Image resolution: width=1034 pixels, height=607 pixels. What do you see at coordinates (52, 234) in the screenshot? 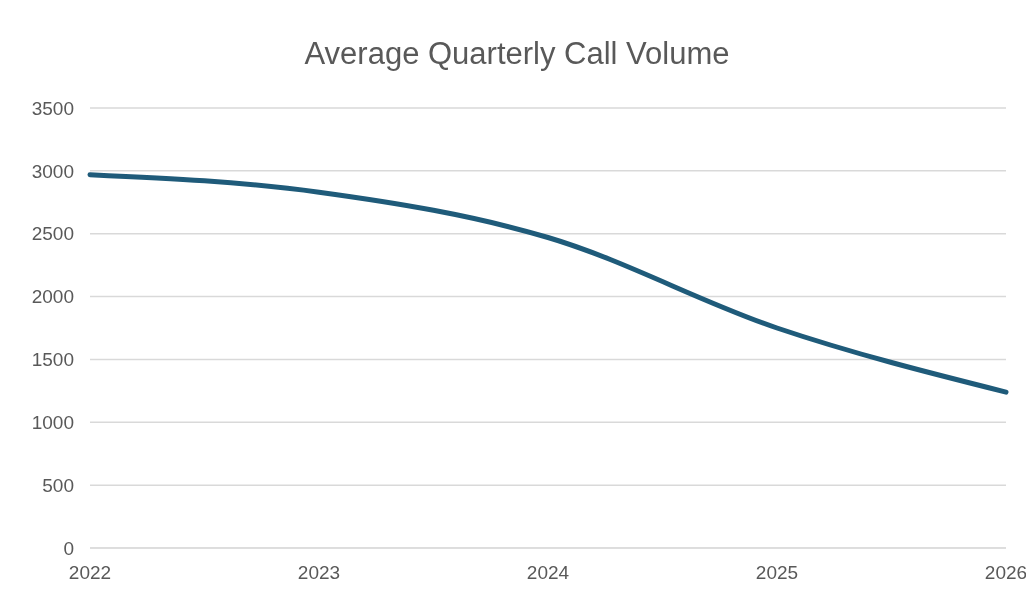
I see `y-tick-label: 2500` at bounding box center [52, 234].